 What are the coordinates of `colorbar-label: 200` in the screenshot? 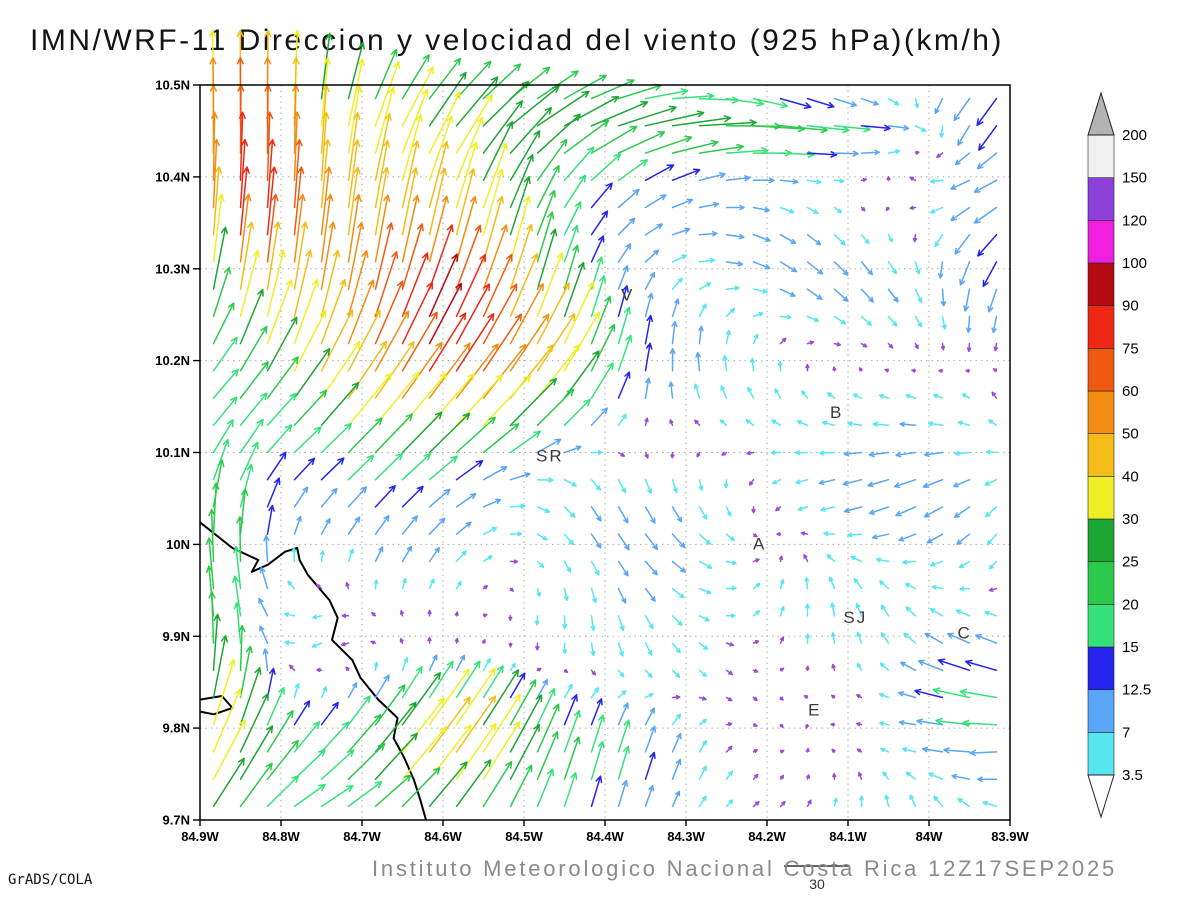 It's located at (1134, 135).